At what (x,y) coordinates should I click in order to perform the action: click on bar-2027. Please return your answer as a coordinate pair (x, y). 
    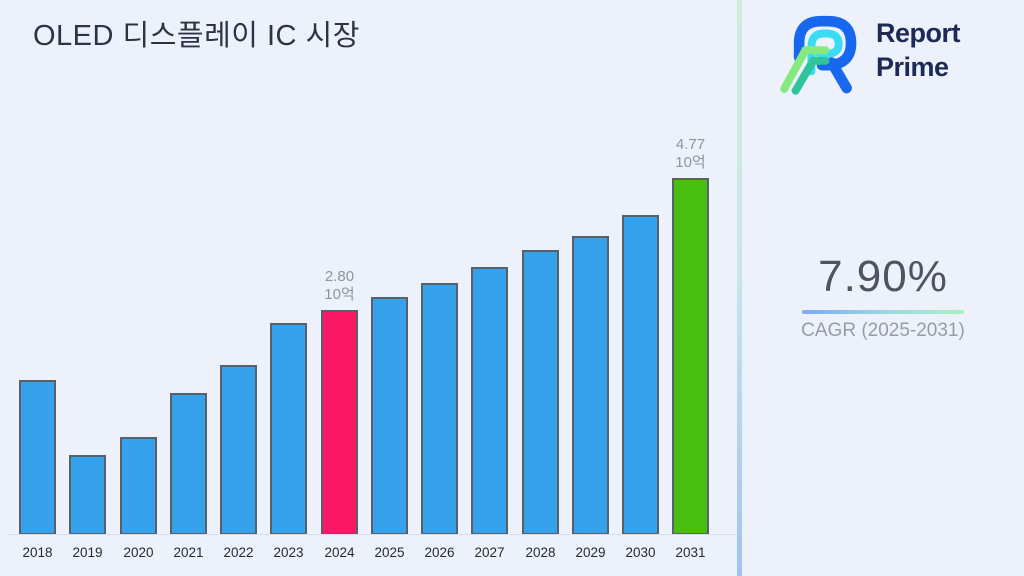
    Looking at the image, I should click on (489, 401).